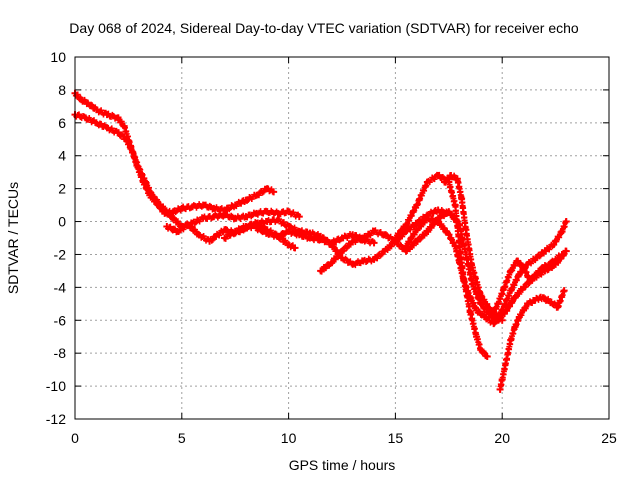  What do you see at coordinates (60, 254) in the screenshot?
I see `y-tick-label: -2` at bounding box center [60, 254].